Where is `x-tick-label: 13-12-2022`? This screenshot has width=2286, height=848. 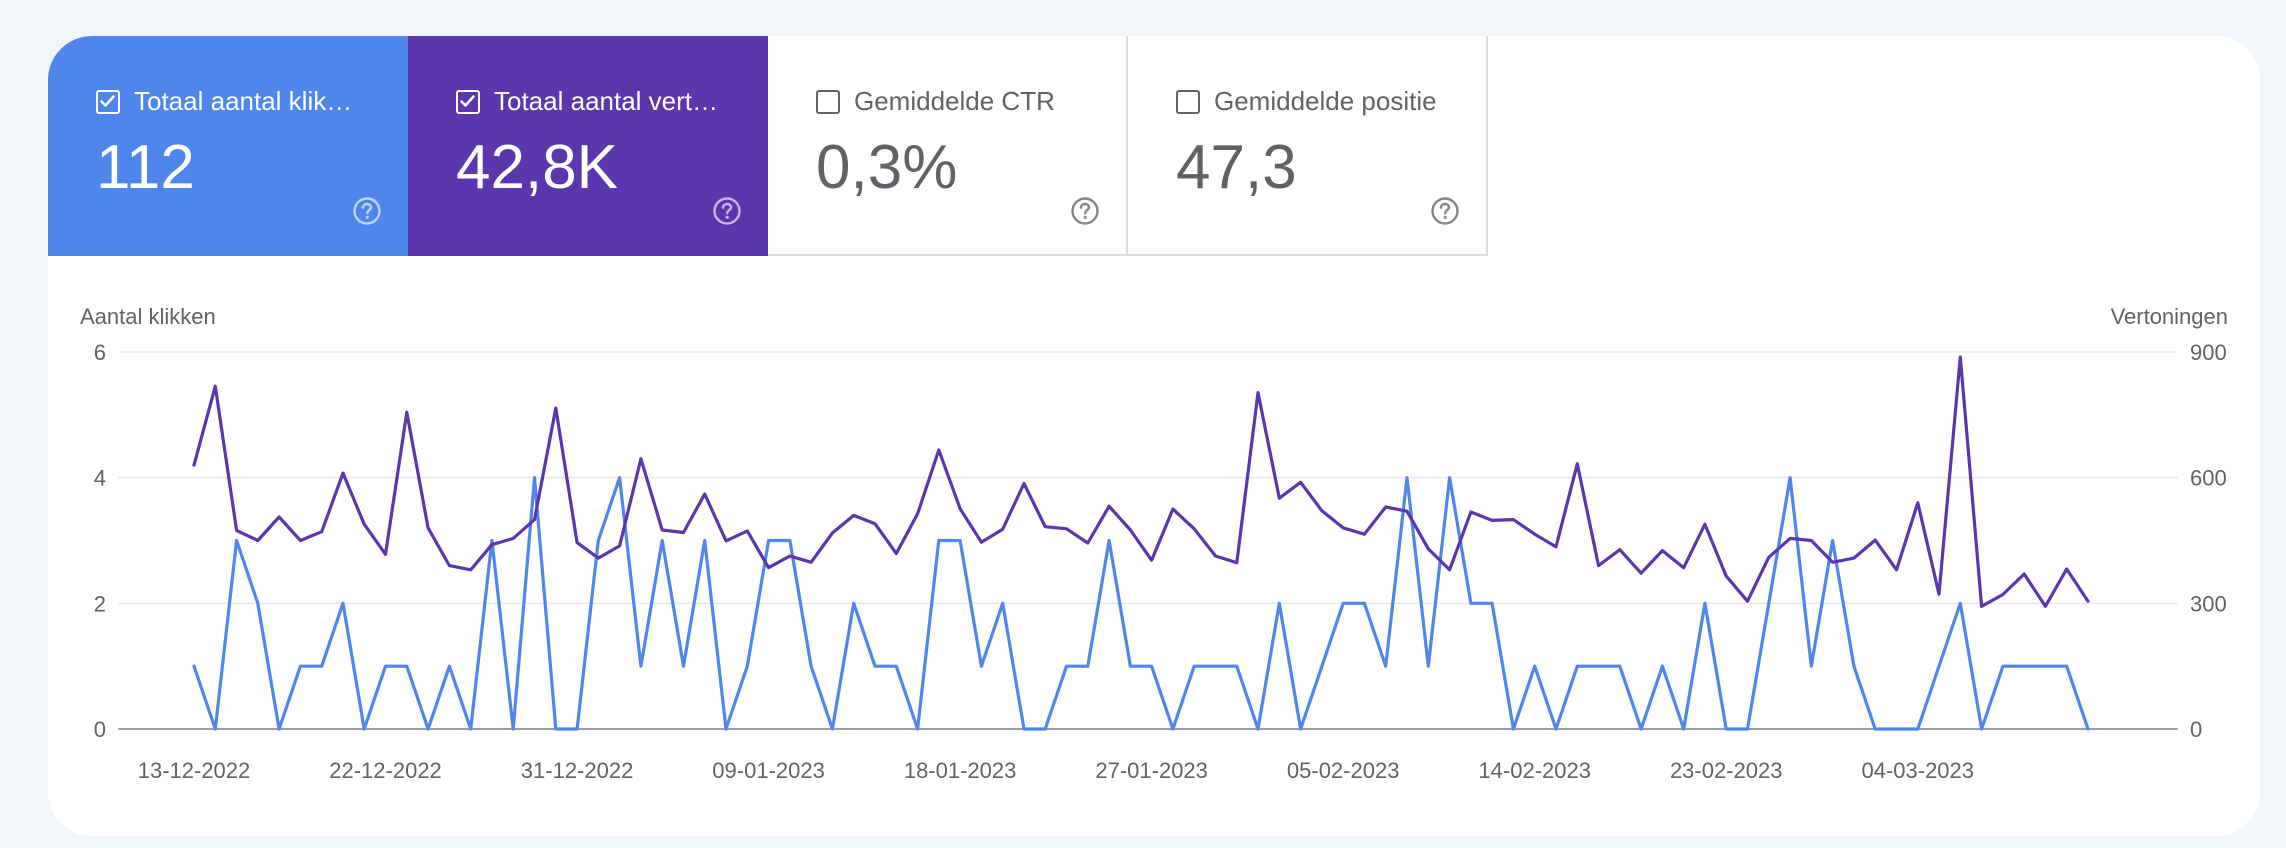
x-tick-label: 13-12-2022 is located at coordinates (194, 770).